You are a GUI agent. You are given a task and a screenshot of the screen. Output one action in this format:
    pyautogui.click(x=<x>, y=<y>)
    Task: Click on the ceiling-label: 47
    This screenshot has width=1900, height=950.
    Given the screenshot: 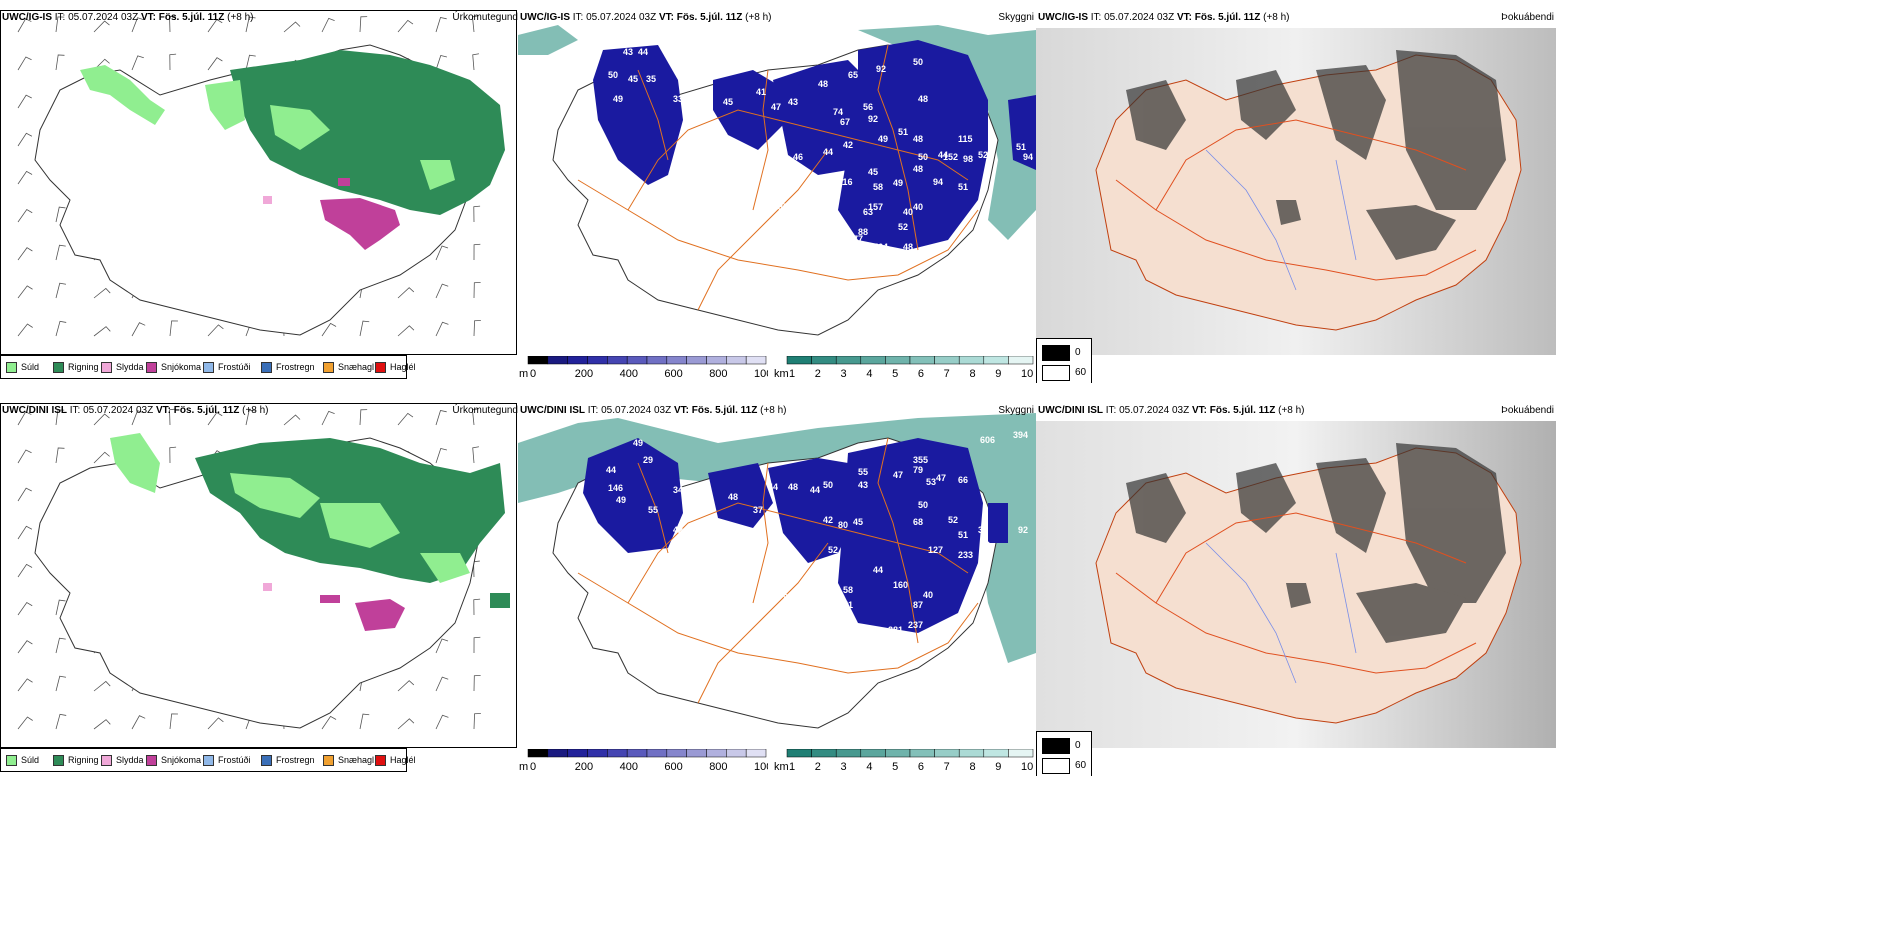 What is the action you would take?
    pyautogui.click(x=898, y=475)
    